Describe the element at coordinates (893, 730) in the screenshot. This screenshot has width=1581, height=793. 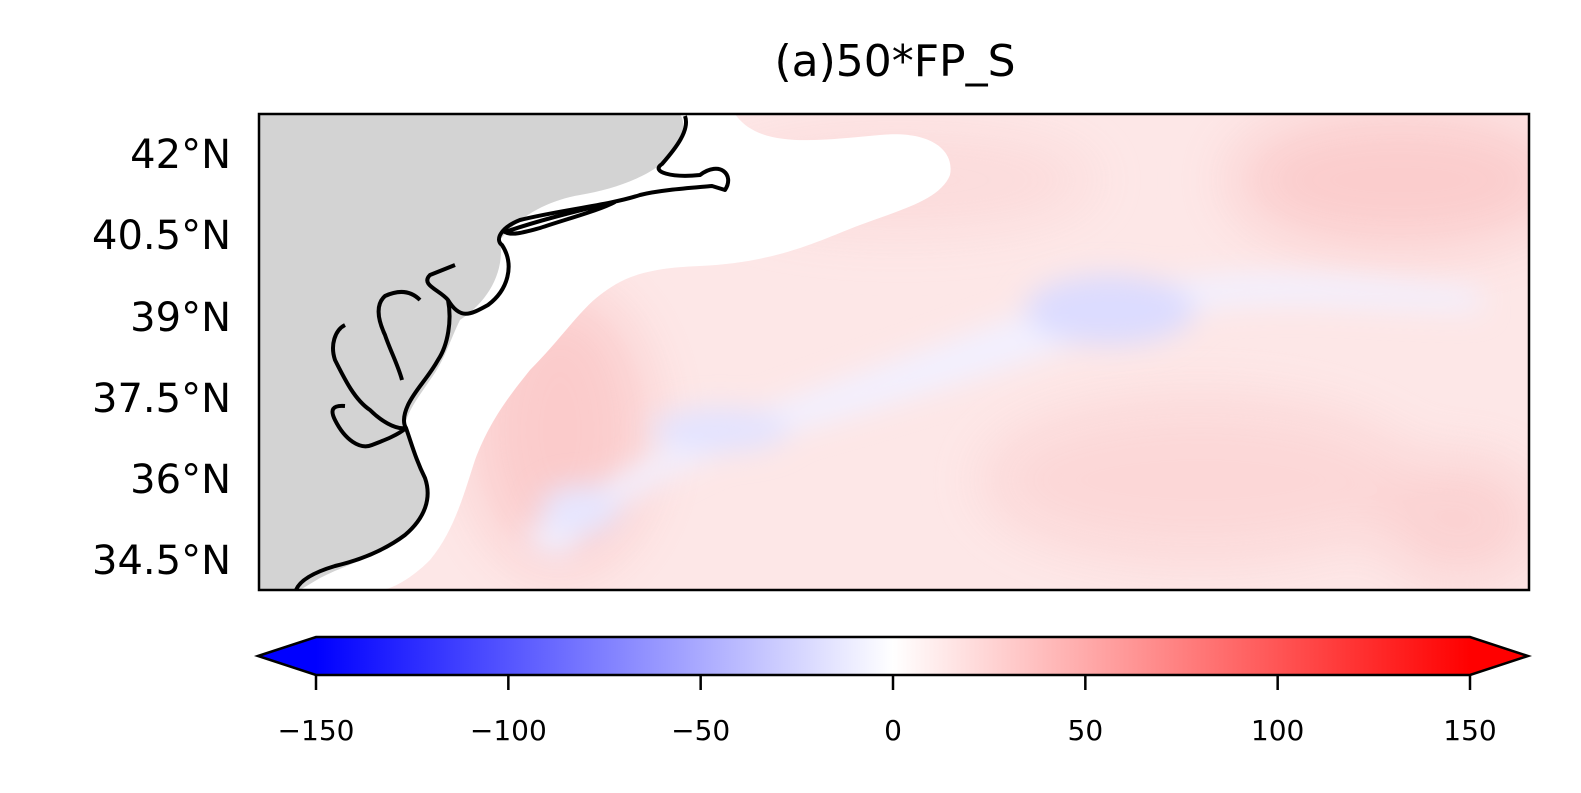
I see `colorbar-tick-label: 0` at that location.